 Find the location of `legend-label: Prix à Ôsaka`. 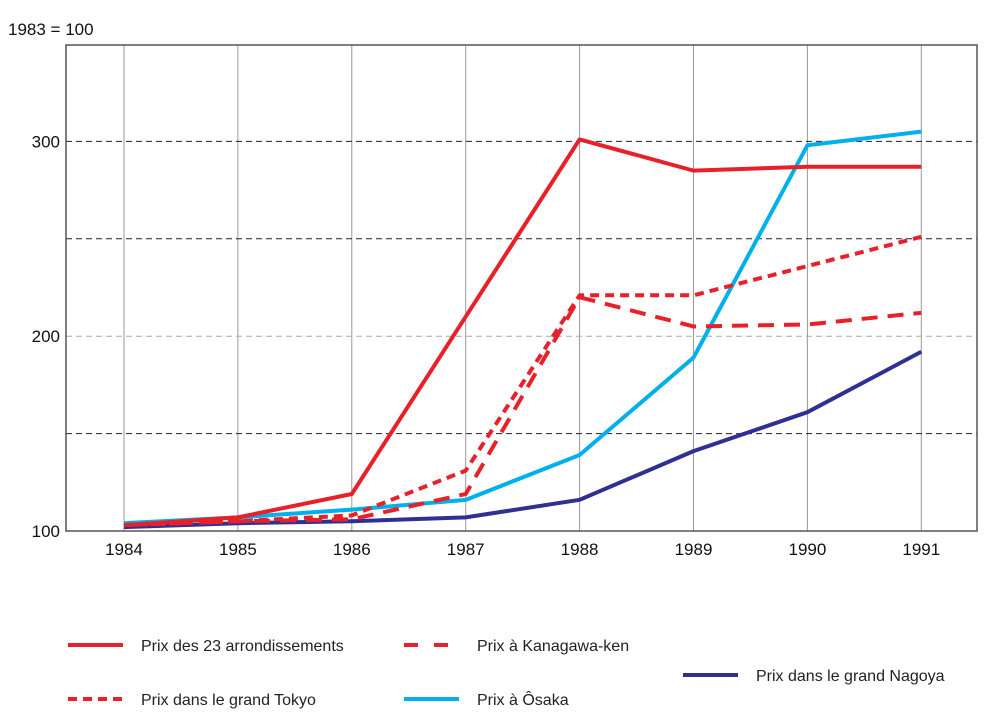

legend-label: Prix à Ôsaka is located at coordinates (523, 699).